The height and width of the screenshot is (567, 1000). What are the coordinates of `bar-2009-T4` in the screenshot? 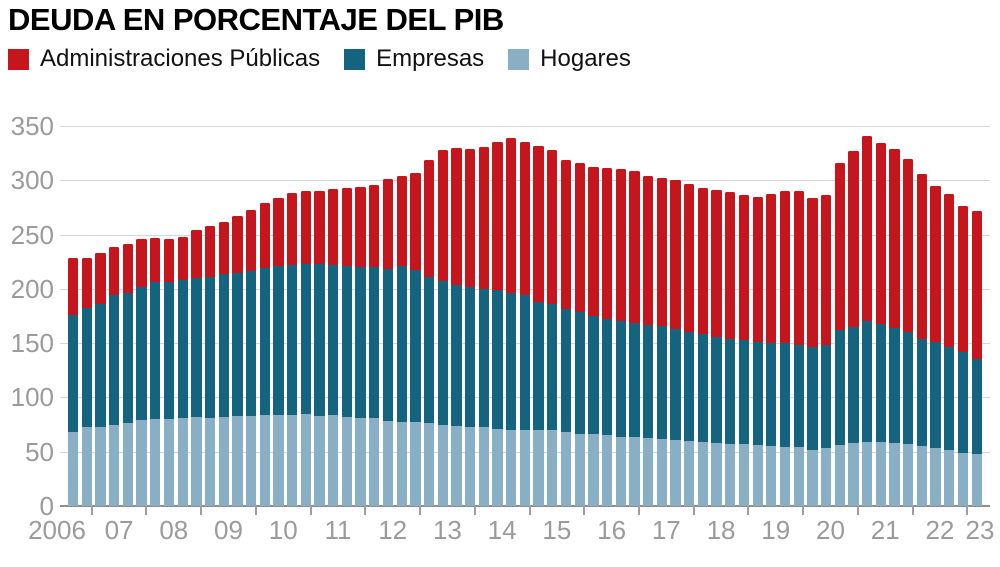 It's located at (251, 357).